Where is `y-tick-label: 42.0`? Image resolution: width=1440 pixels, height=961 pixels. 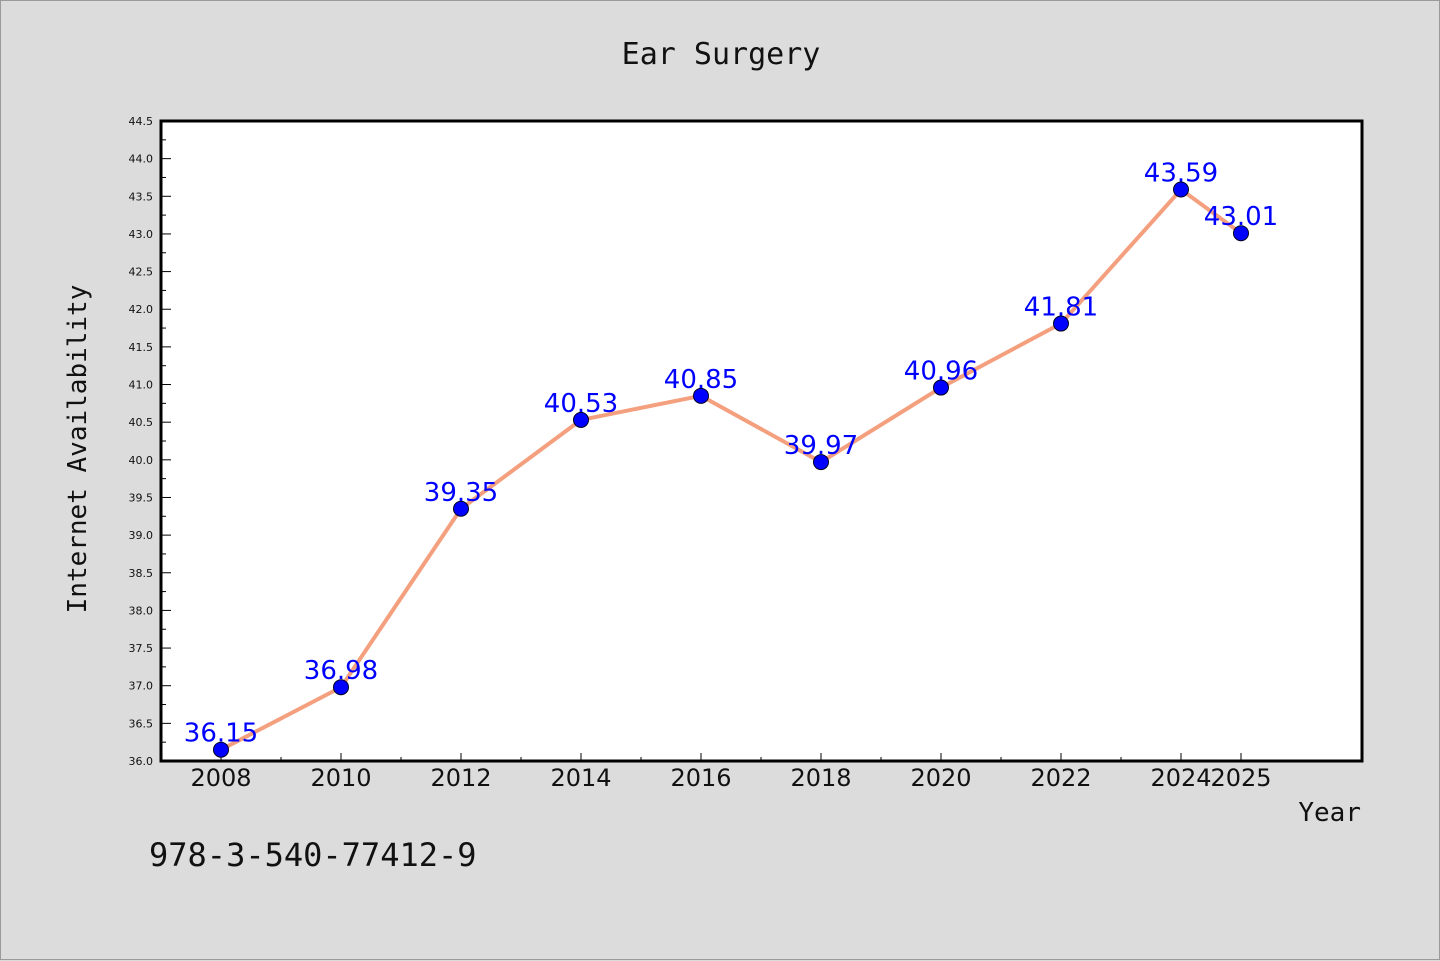 y-tick-label: 42.0 is located at coordinates (141, 309).